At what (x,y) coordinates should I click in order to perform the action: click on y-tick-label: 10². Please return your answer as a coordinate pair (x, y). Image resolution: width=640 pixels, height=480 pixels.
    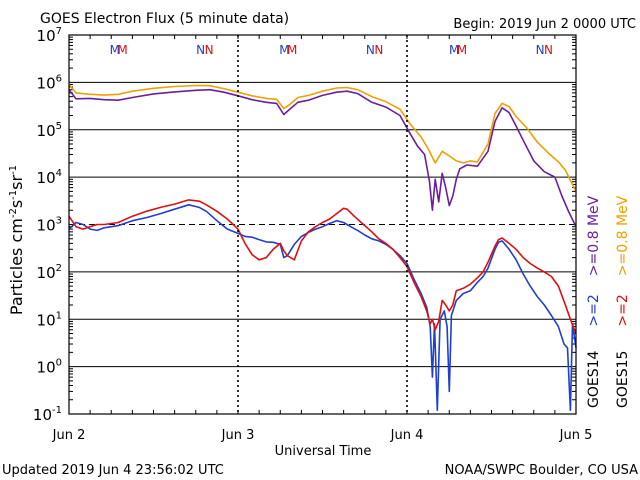
    Looking at the image, I should click on (49, 272).